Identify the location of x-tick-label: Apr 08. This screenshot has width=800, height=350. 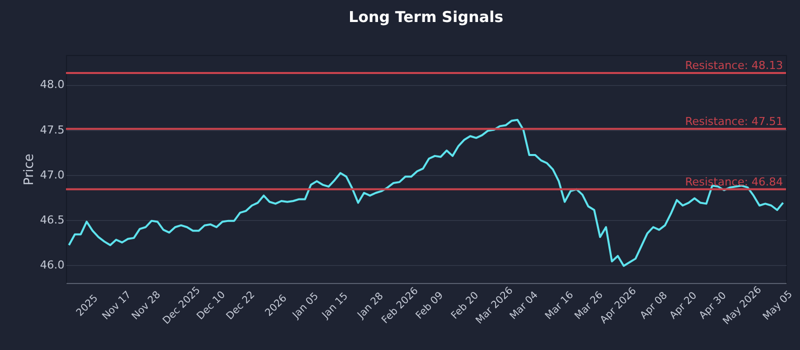
(654, 306).